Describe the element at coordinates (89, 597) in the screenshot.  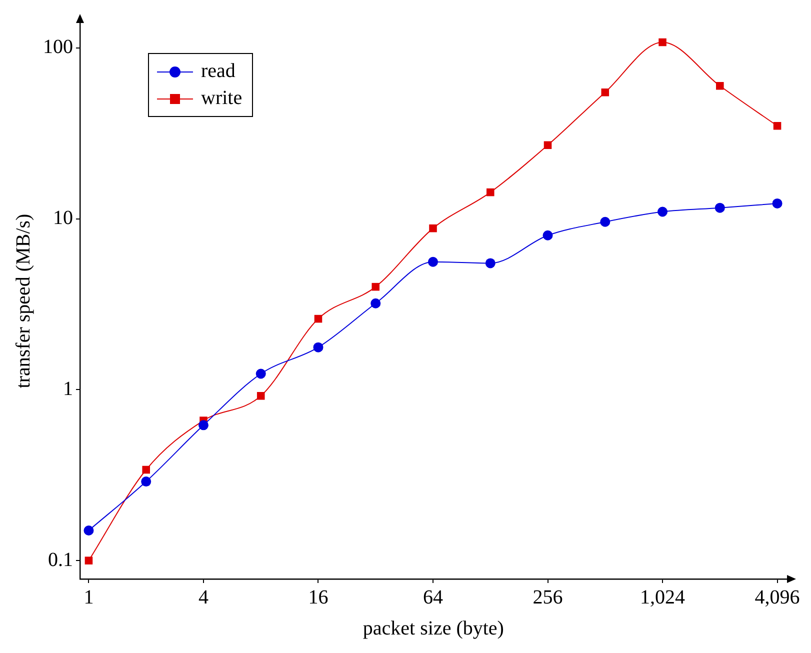
I see `x-tick-label: 1` at that location.